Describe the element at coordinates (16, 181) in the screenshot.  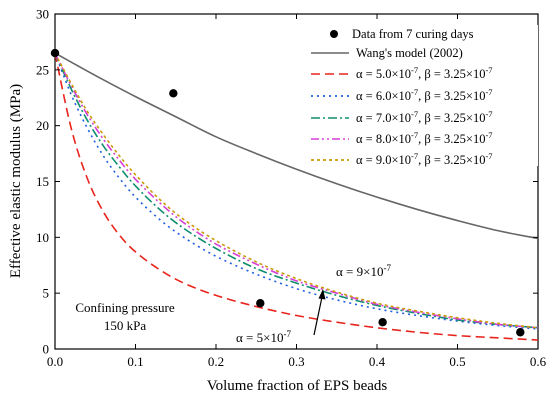
I see `y-axis-title: Effective elastic modulus (MPa)` at that location.